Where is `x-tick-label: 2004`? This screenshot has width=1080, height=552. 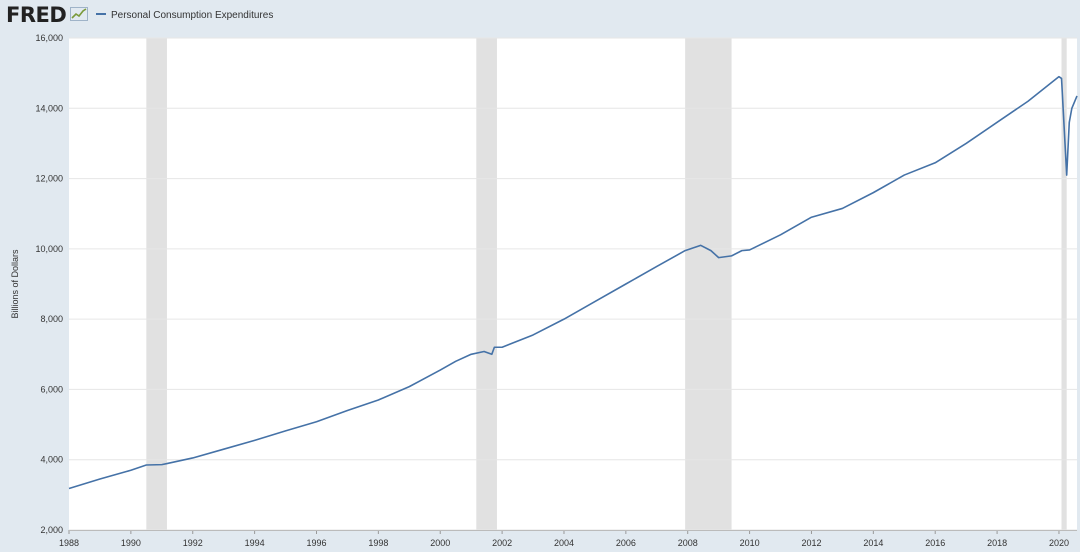 x-tick-label: 2004 is located at coordinates (564, 543).